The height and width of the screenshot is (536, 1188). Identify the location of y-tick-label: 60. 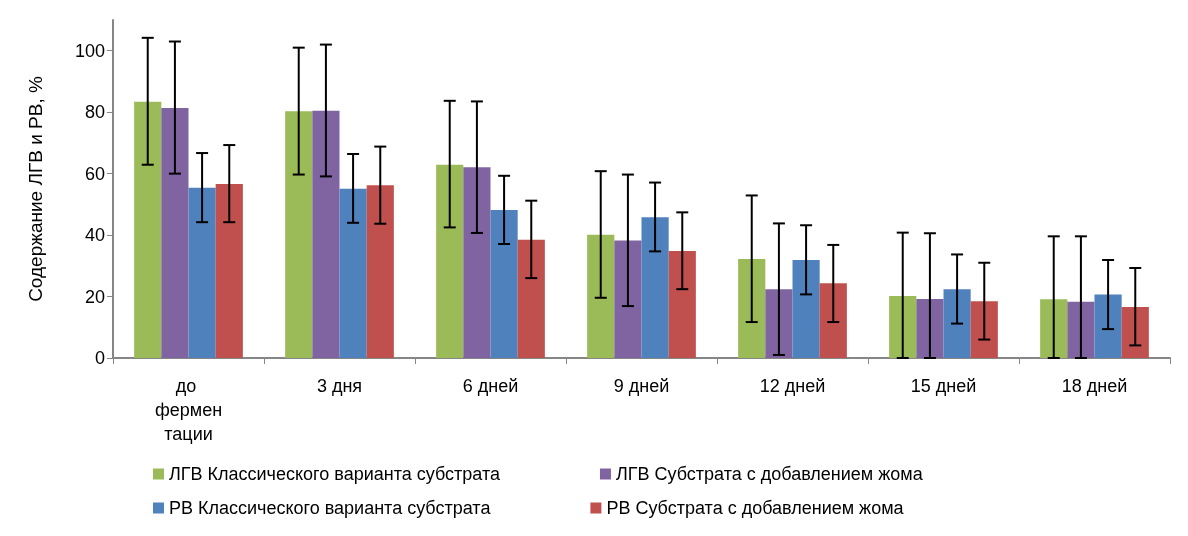
(94, 173).